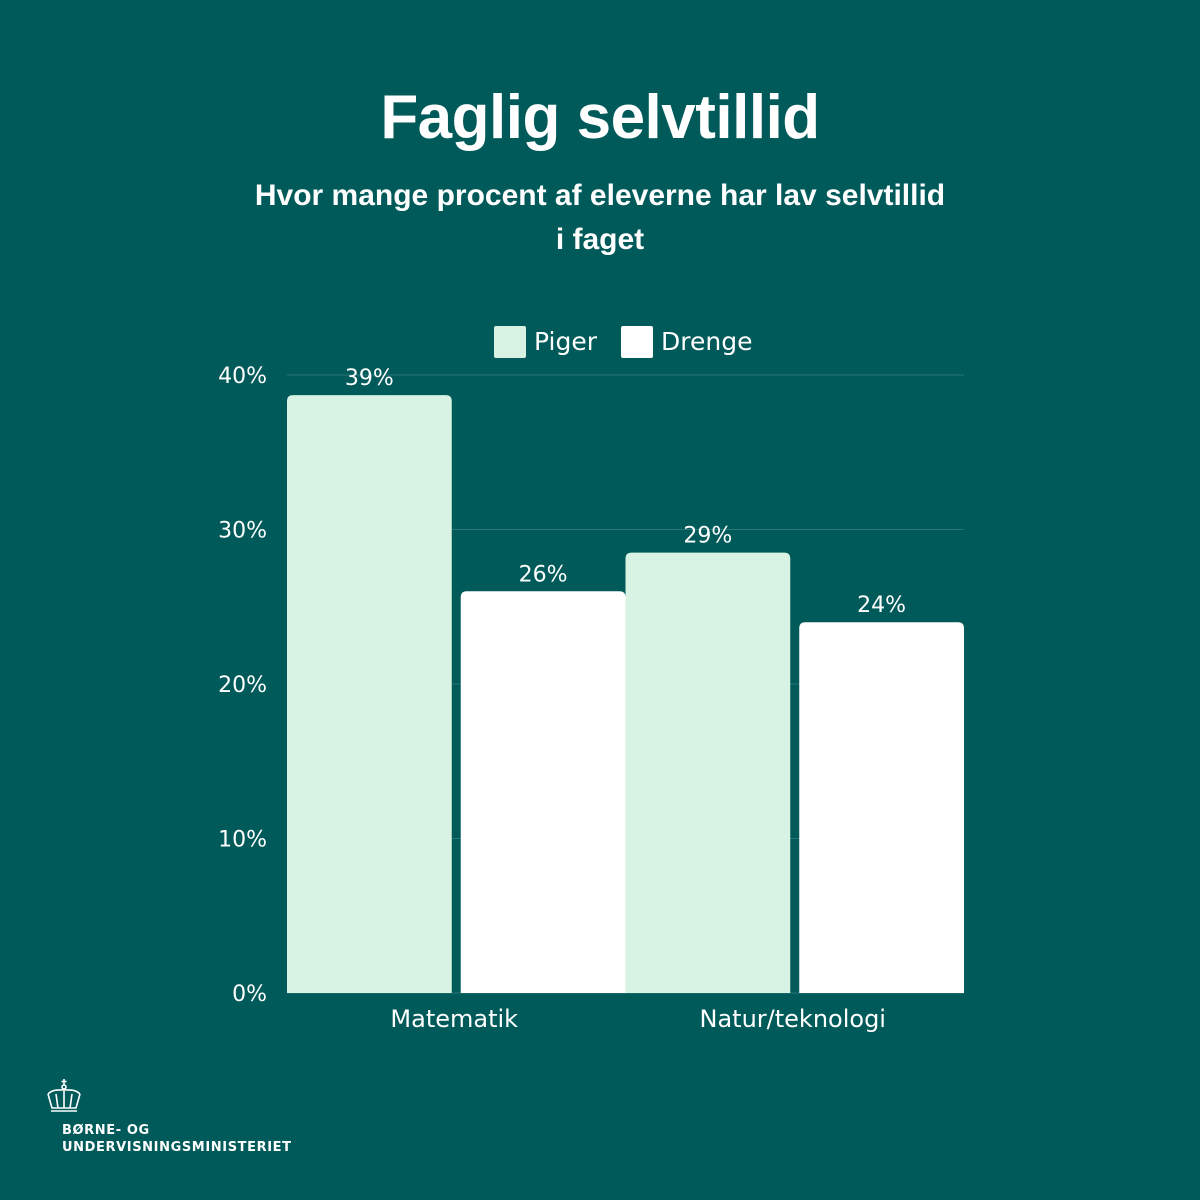  What do you see at coordinates (64, 1098) in the screenshot?
I see `ministry-crown-logo-icon` at bounding box center [64, 1098].